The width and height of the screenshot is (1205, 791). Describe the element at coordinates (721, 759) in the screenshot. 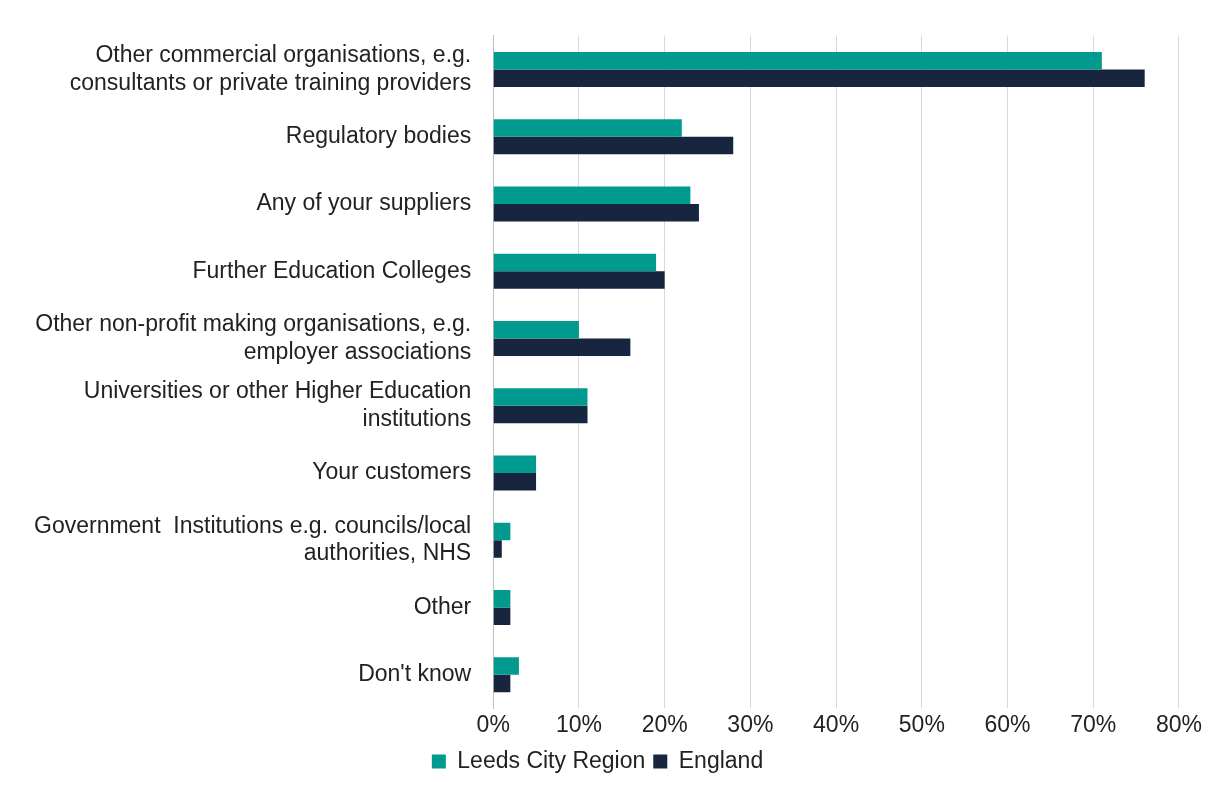

I see `legend-label: England` at that location.